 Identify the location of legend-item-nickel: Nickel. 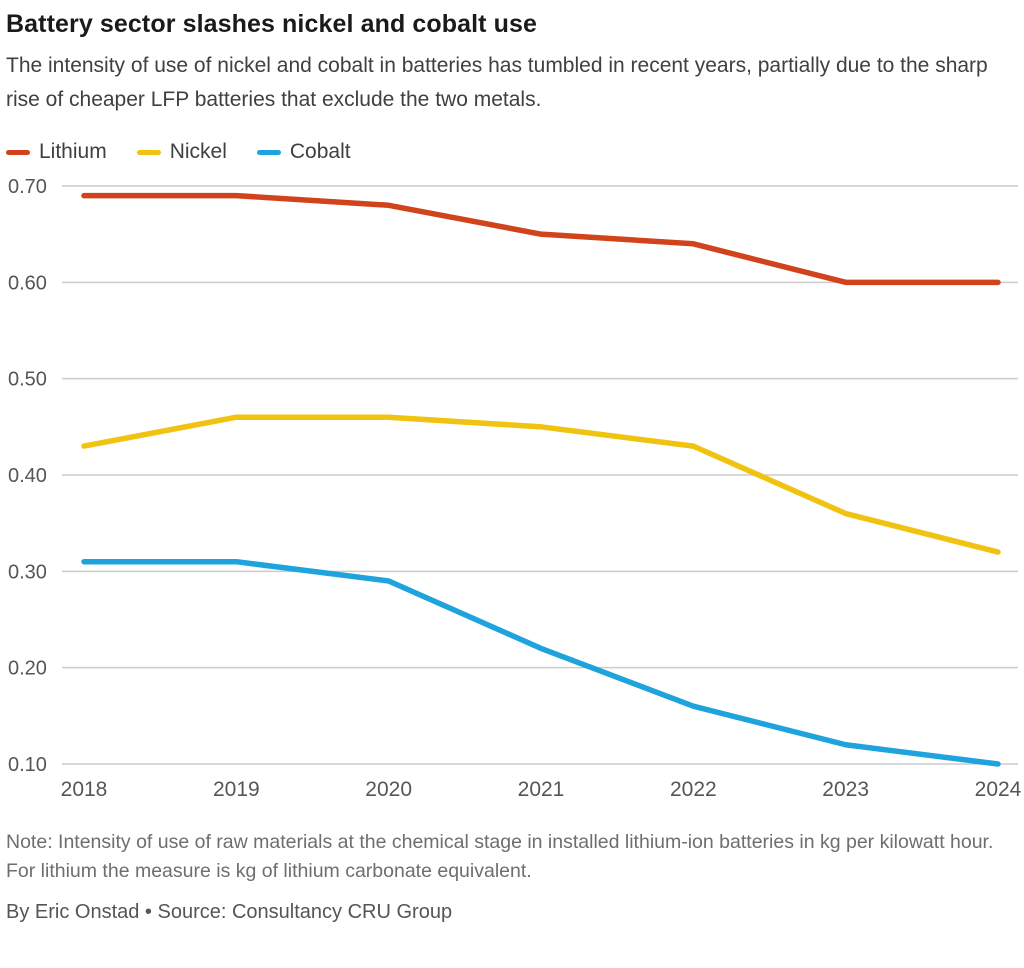
(181, 152).